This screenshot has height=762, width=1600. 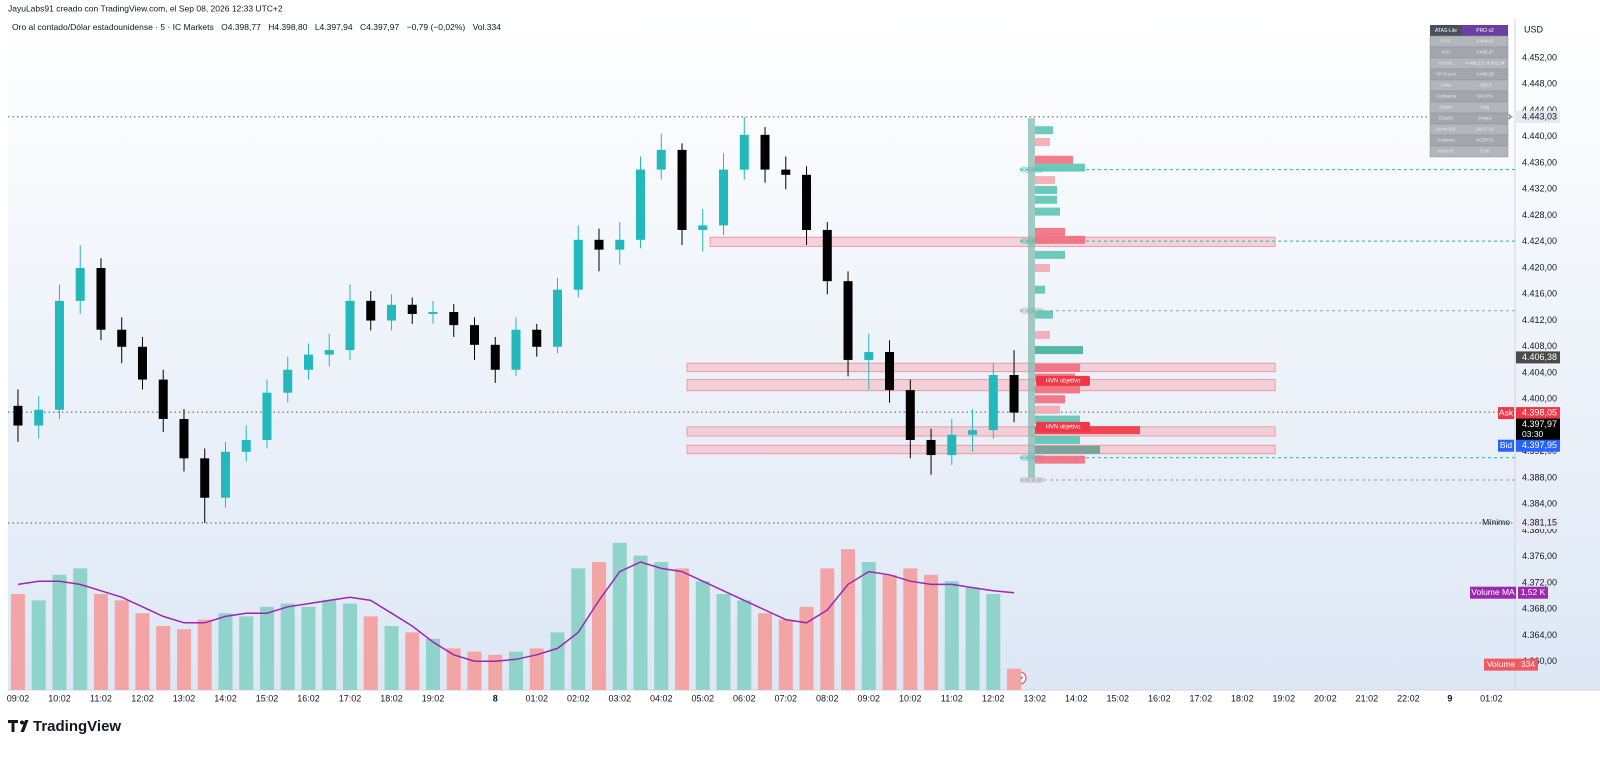 I want to click on price-tag-label: 4.381,15, so click(x=1539, y=522).